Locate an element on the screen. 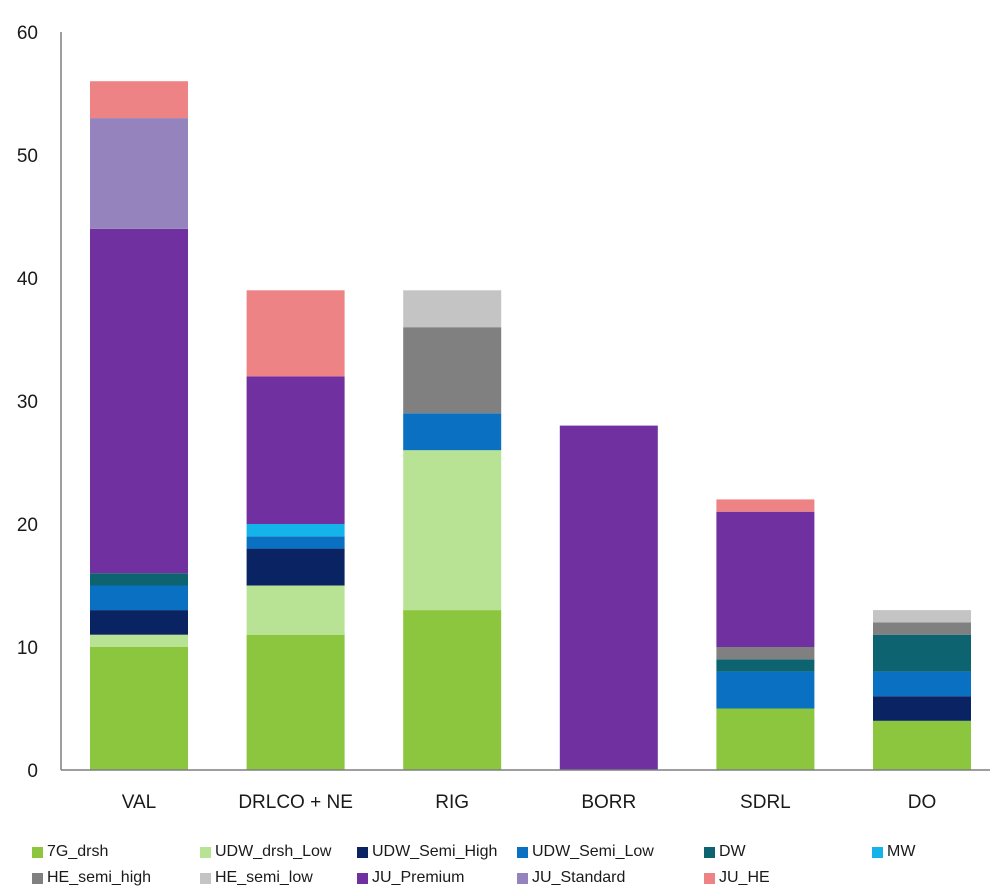 The width and height of the screenshot is (992, 892). legend-item: DW is located at coordinates (725, 852).